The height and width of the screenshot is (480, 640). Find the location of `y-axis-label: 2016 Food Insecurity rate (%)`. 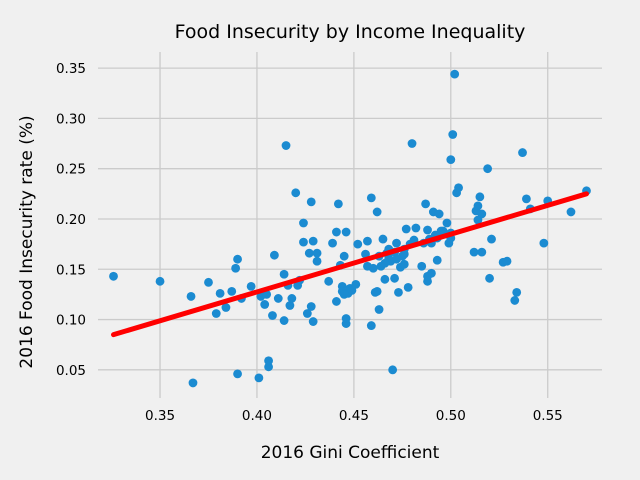

y-axis-label: 2016 Food Insecurity rate (%) is located at coordinates (27, 241).